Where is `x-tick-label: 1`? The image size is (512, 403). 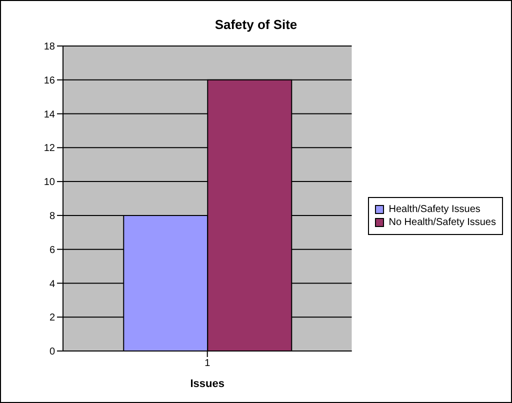
x-tick-label: 1 is located at coordinates (207, 364).